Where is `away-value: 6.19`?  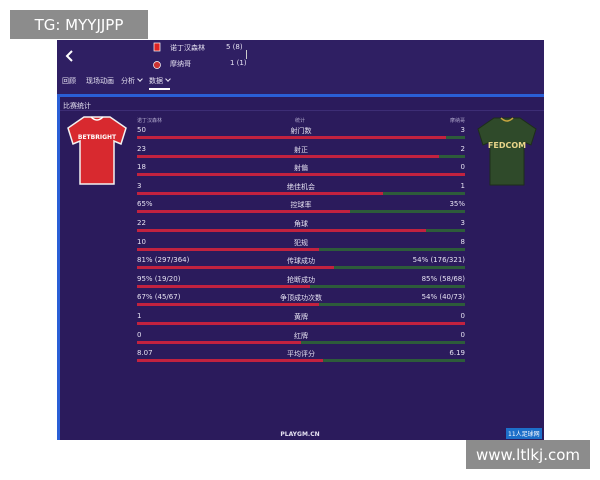 away-value: 6.19 is located at coordinates (457, 353).